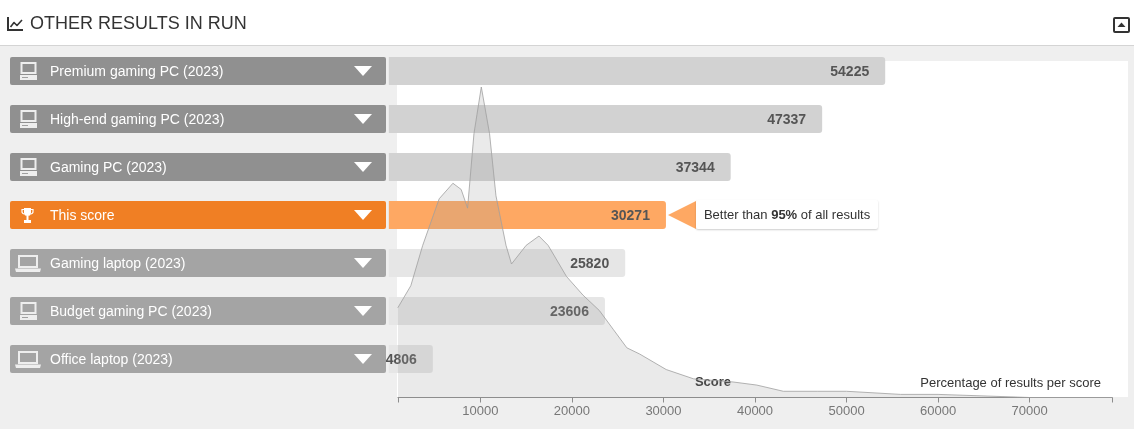 The height and width of the screenshot is (429, 1134). Describe the element at coordinates (631, 215) in the screenshot. I see `data-label: 30271` at that location.